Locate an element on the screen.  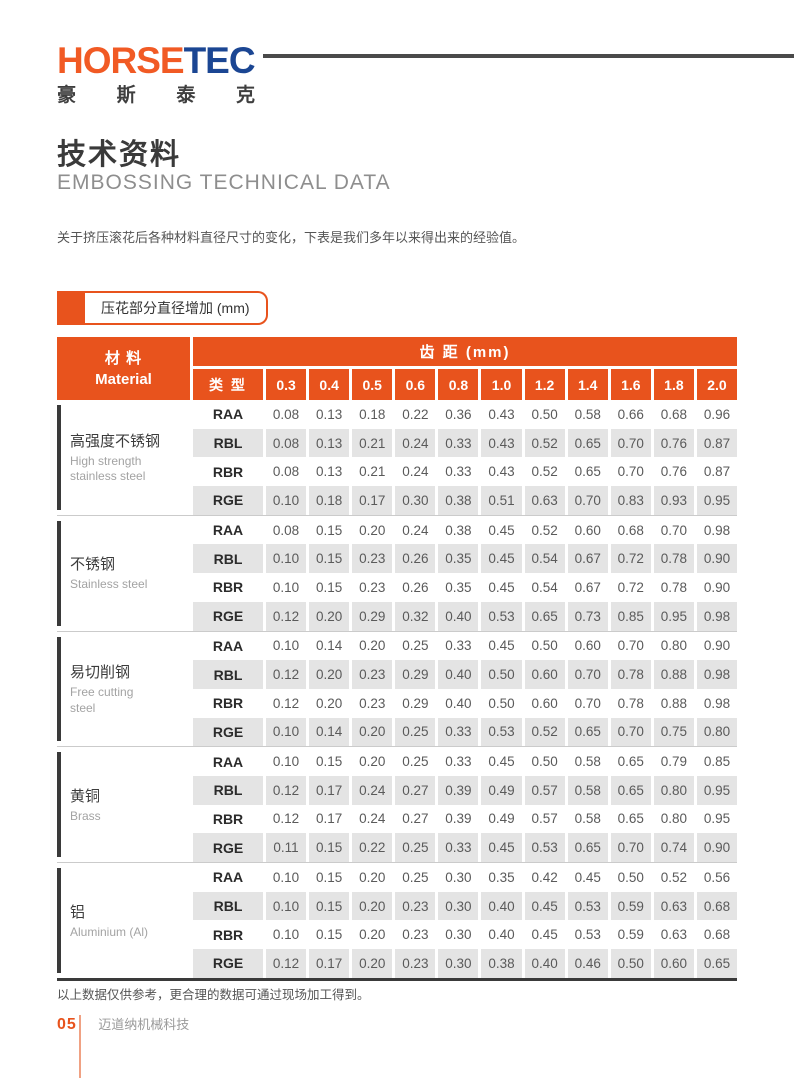
logo: HORSETEC 豪 斯 泰 克 is located at coordinates (156, 72).